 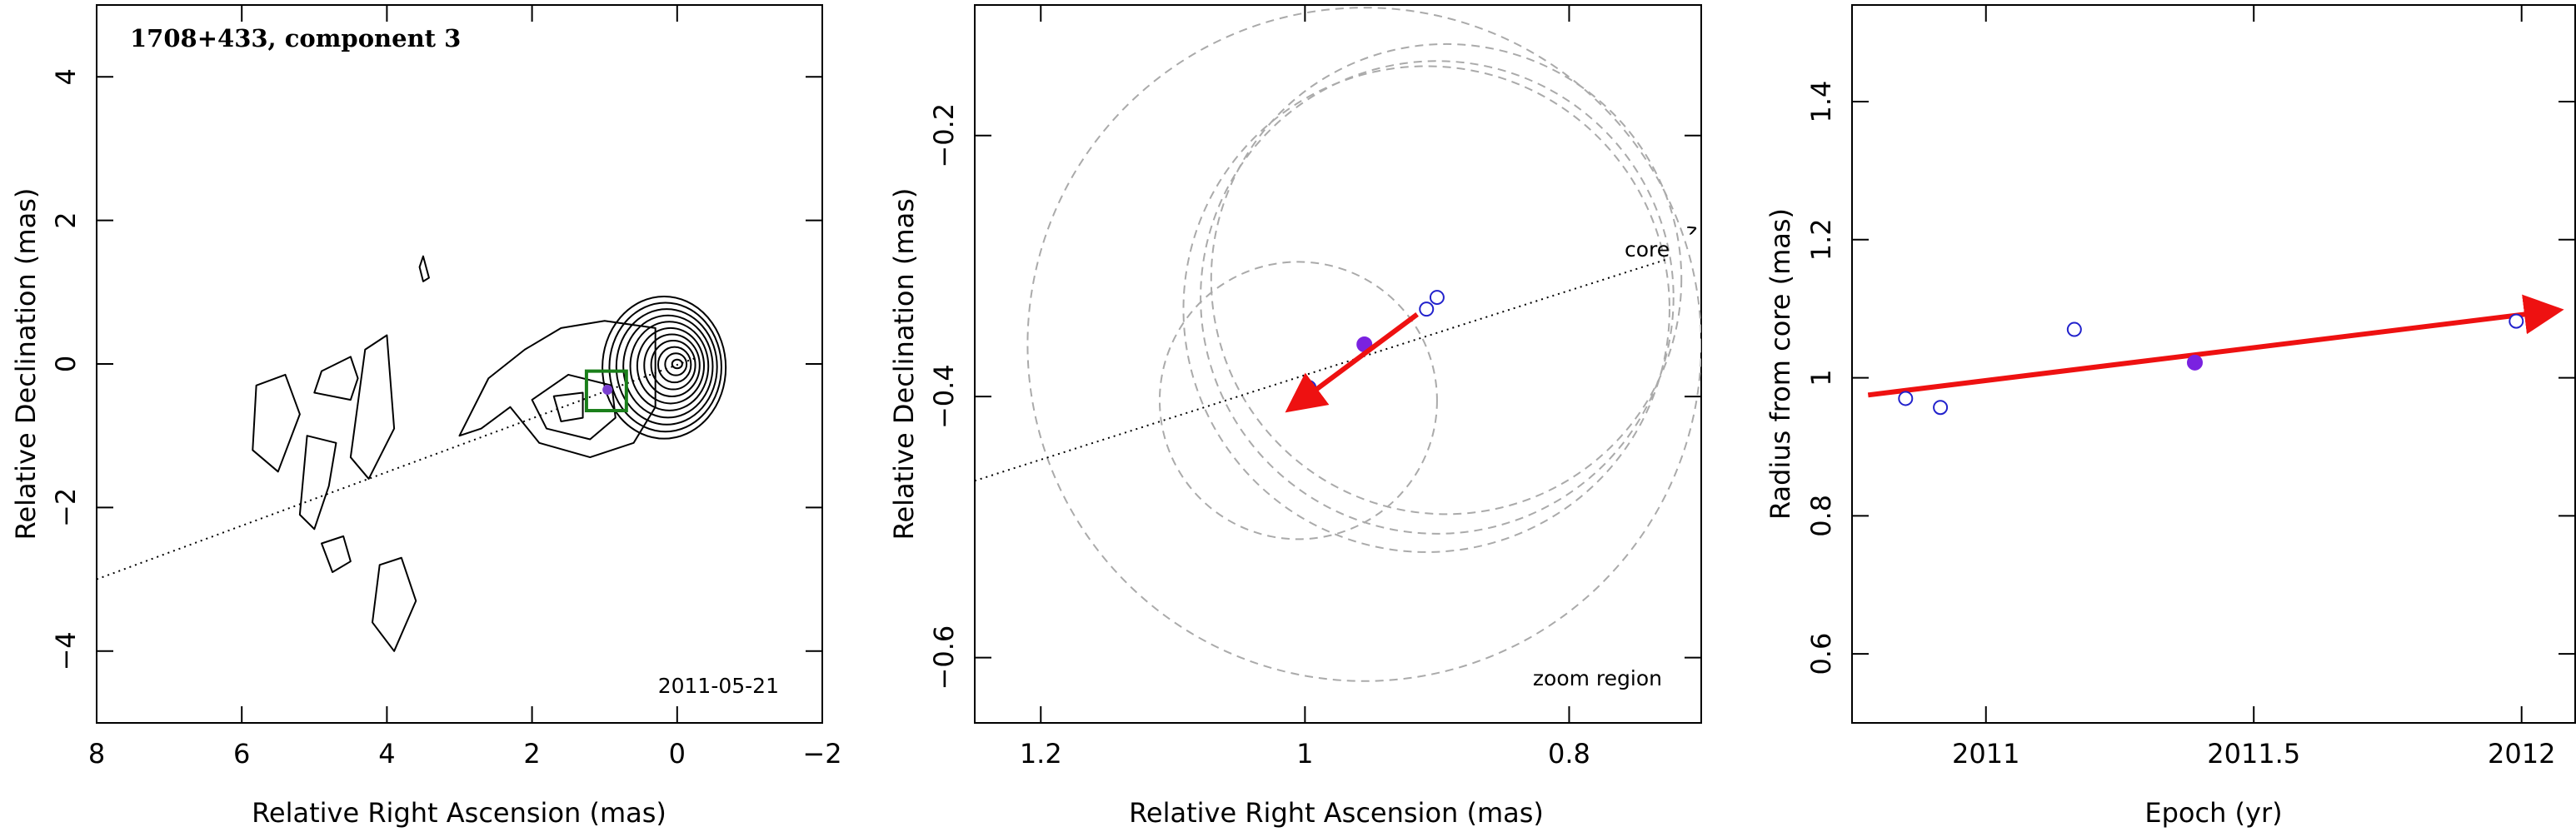 I want to click on x-tick-label: 2, so click(x=531, y=754).